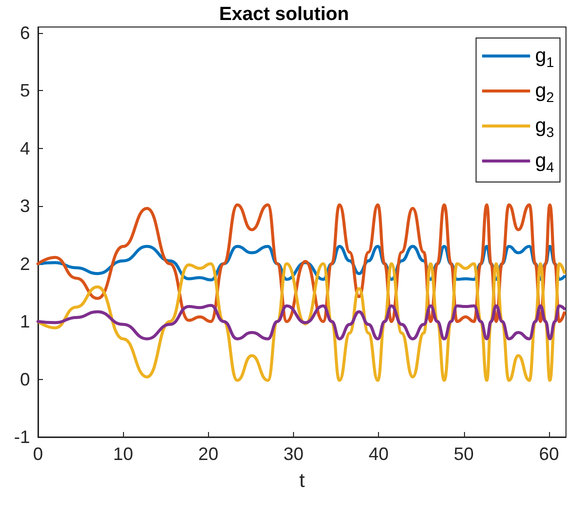 Image resolution: width=568 pixels, height=508 pixels. What do you see at coordinates (25, 90) in the screenshot?
I see `y-tick-label: 5` at bounding box center [25, 90].